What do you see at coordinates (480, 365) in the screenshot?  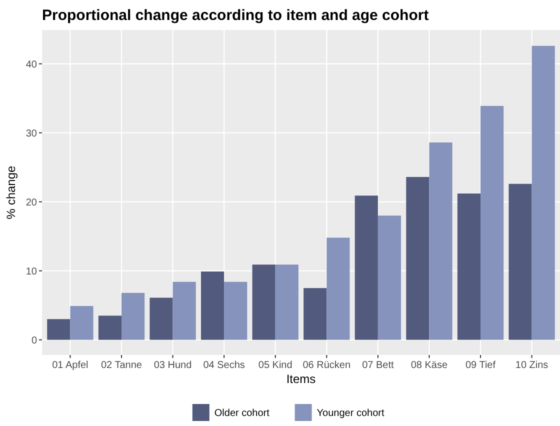 I see `x-tick-label: 09 Tief` at bounding box center [480, 365].